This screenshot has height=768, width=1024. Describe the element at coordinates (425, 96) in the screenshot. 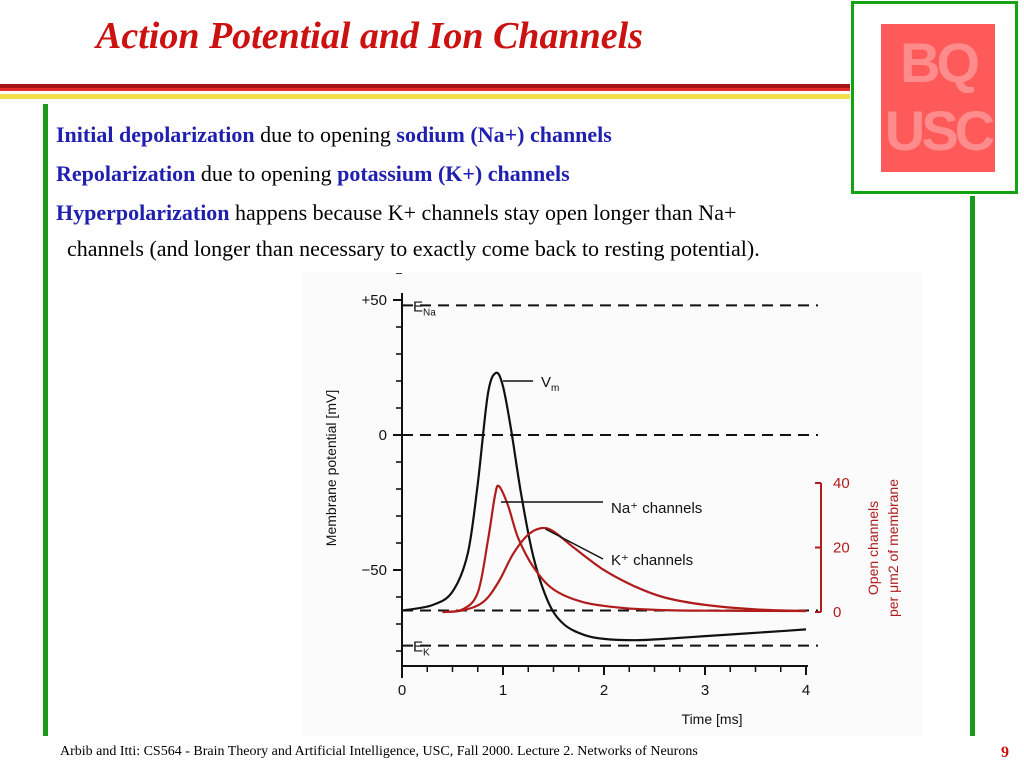

I see `title-rule-yellow` at that location.